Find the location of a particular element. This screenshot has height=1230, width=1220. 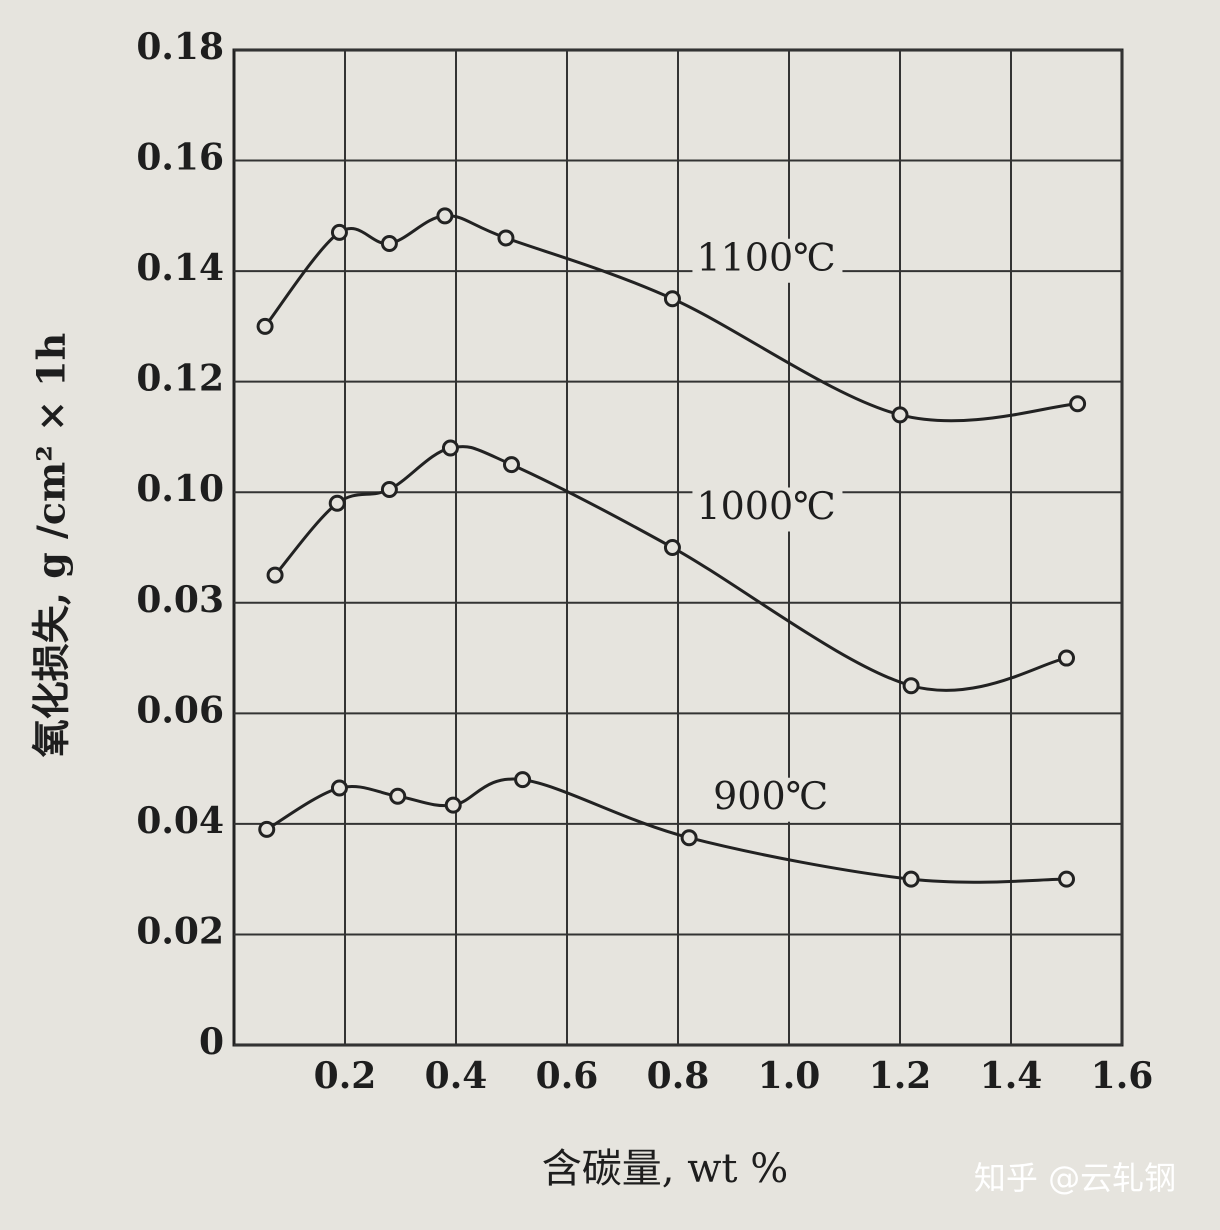

y-tick-label: 0.04 is located at coordinates (180, 821).